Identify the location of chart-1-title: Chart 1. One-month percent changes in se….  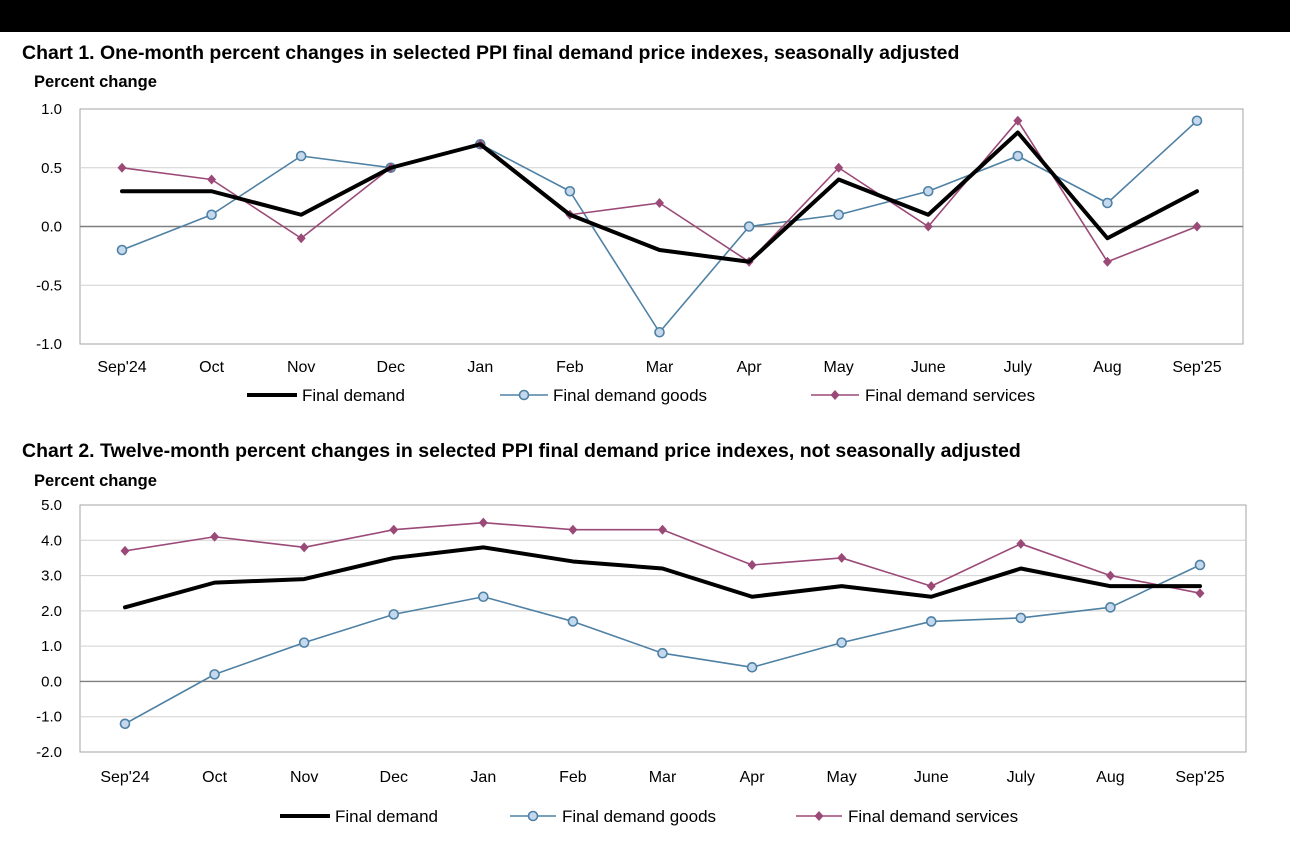
(491, 53).